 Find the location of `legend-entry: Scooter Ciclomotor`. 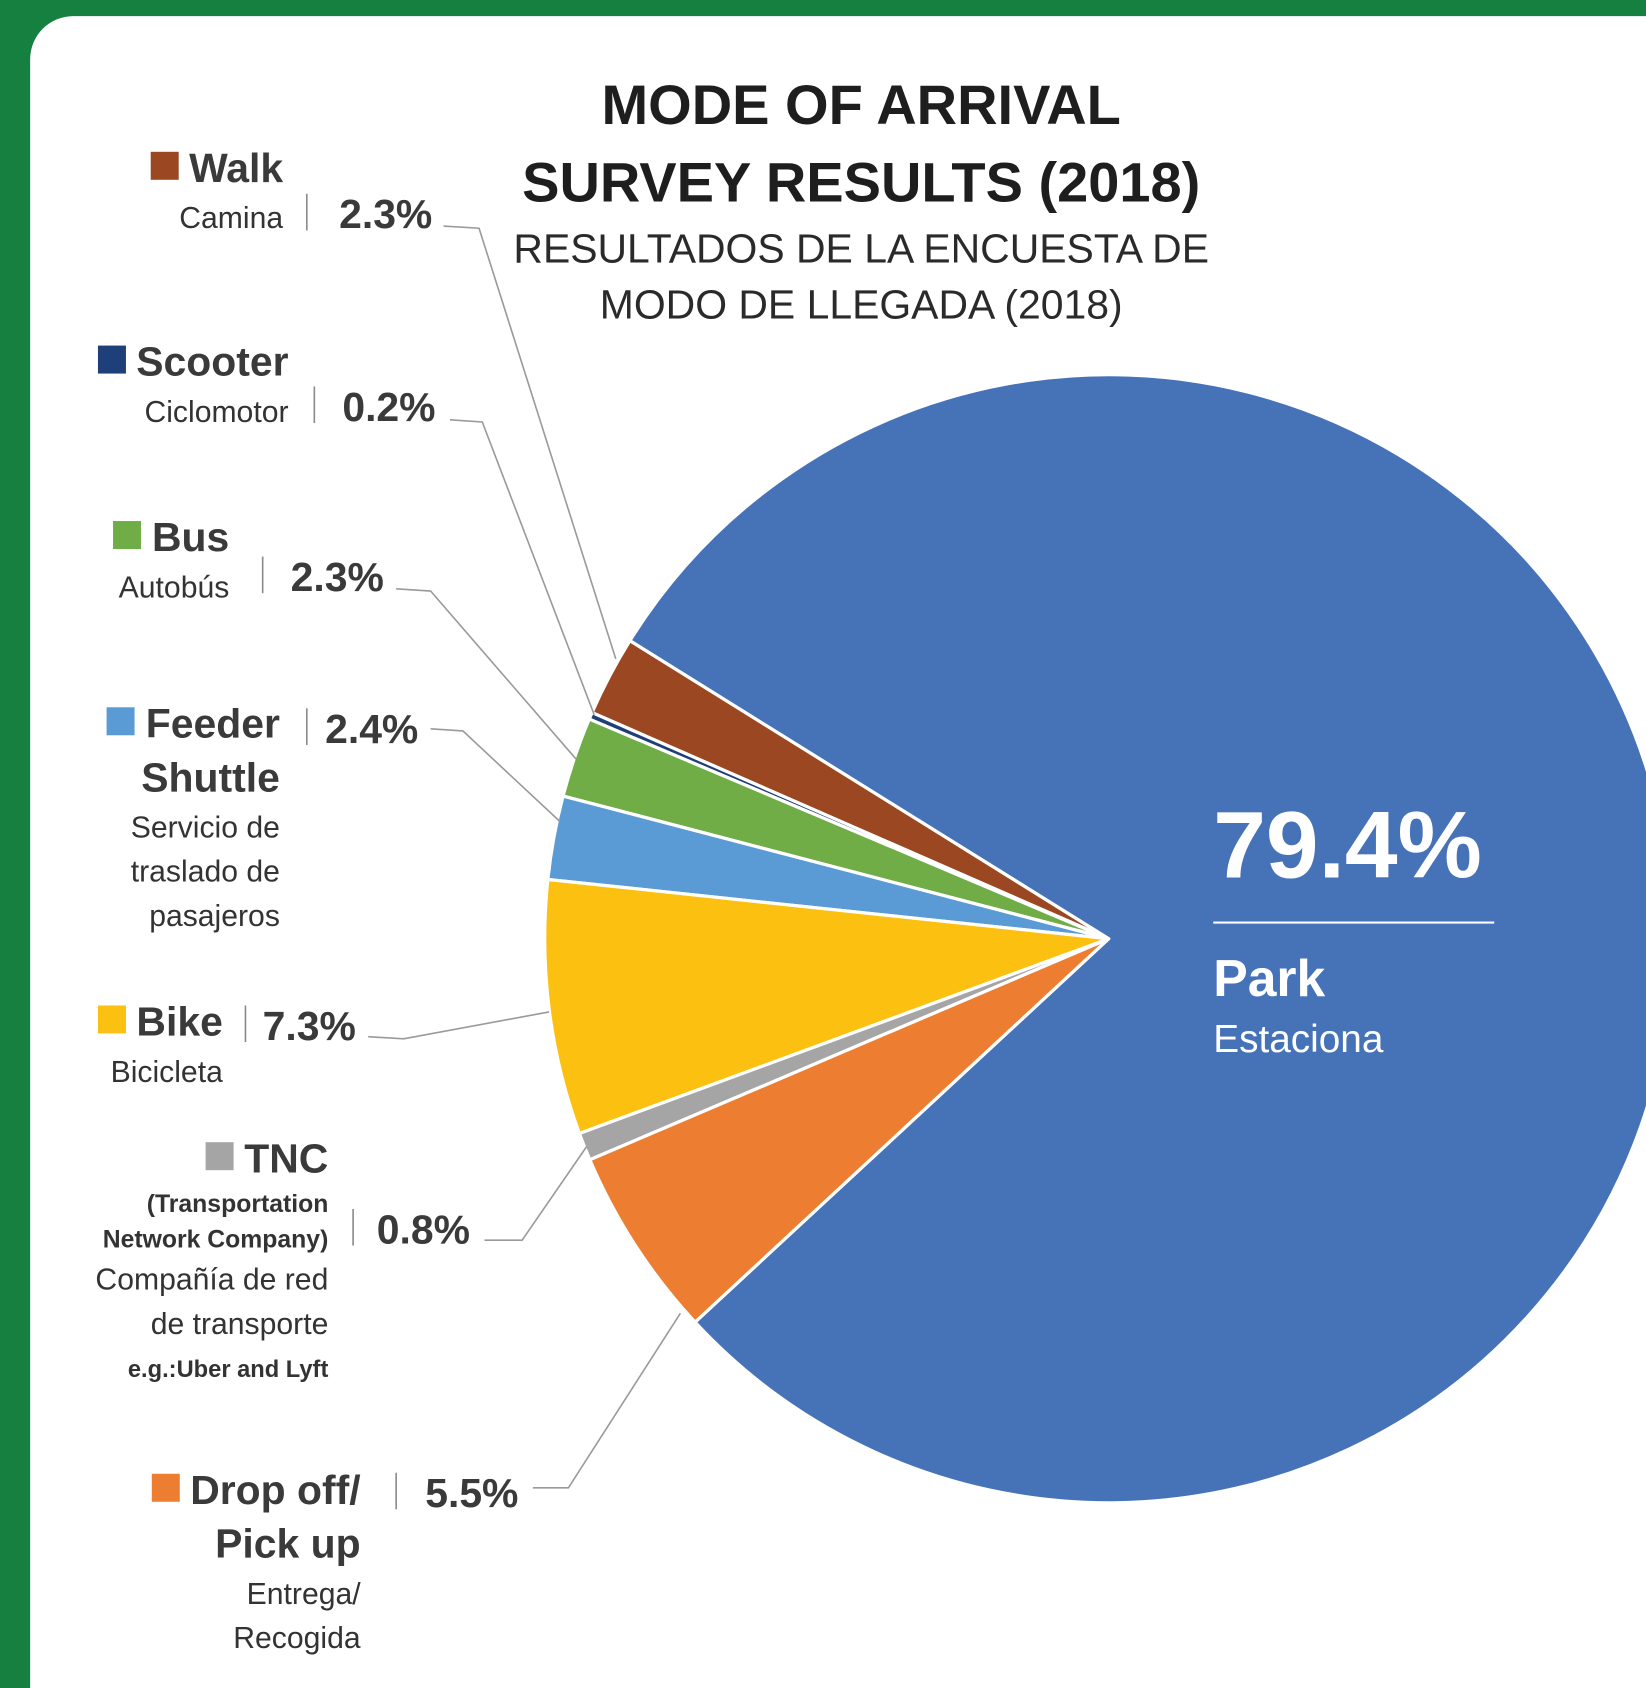

legend-entry: Scooter Ciclomotor is located at coordinates (170, 385).